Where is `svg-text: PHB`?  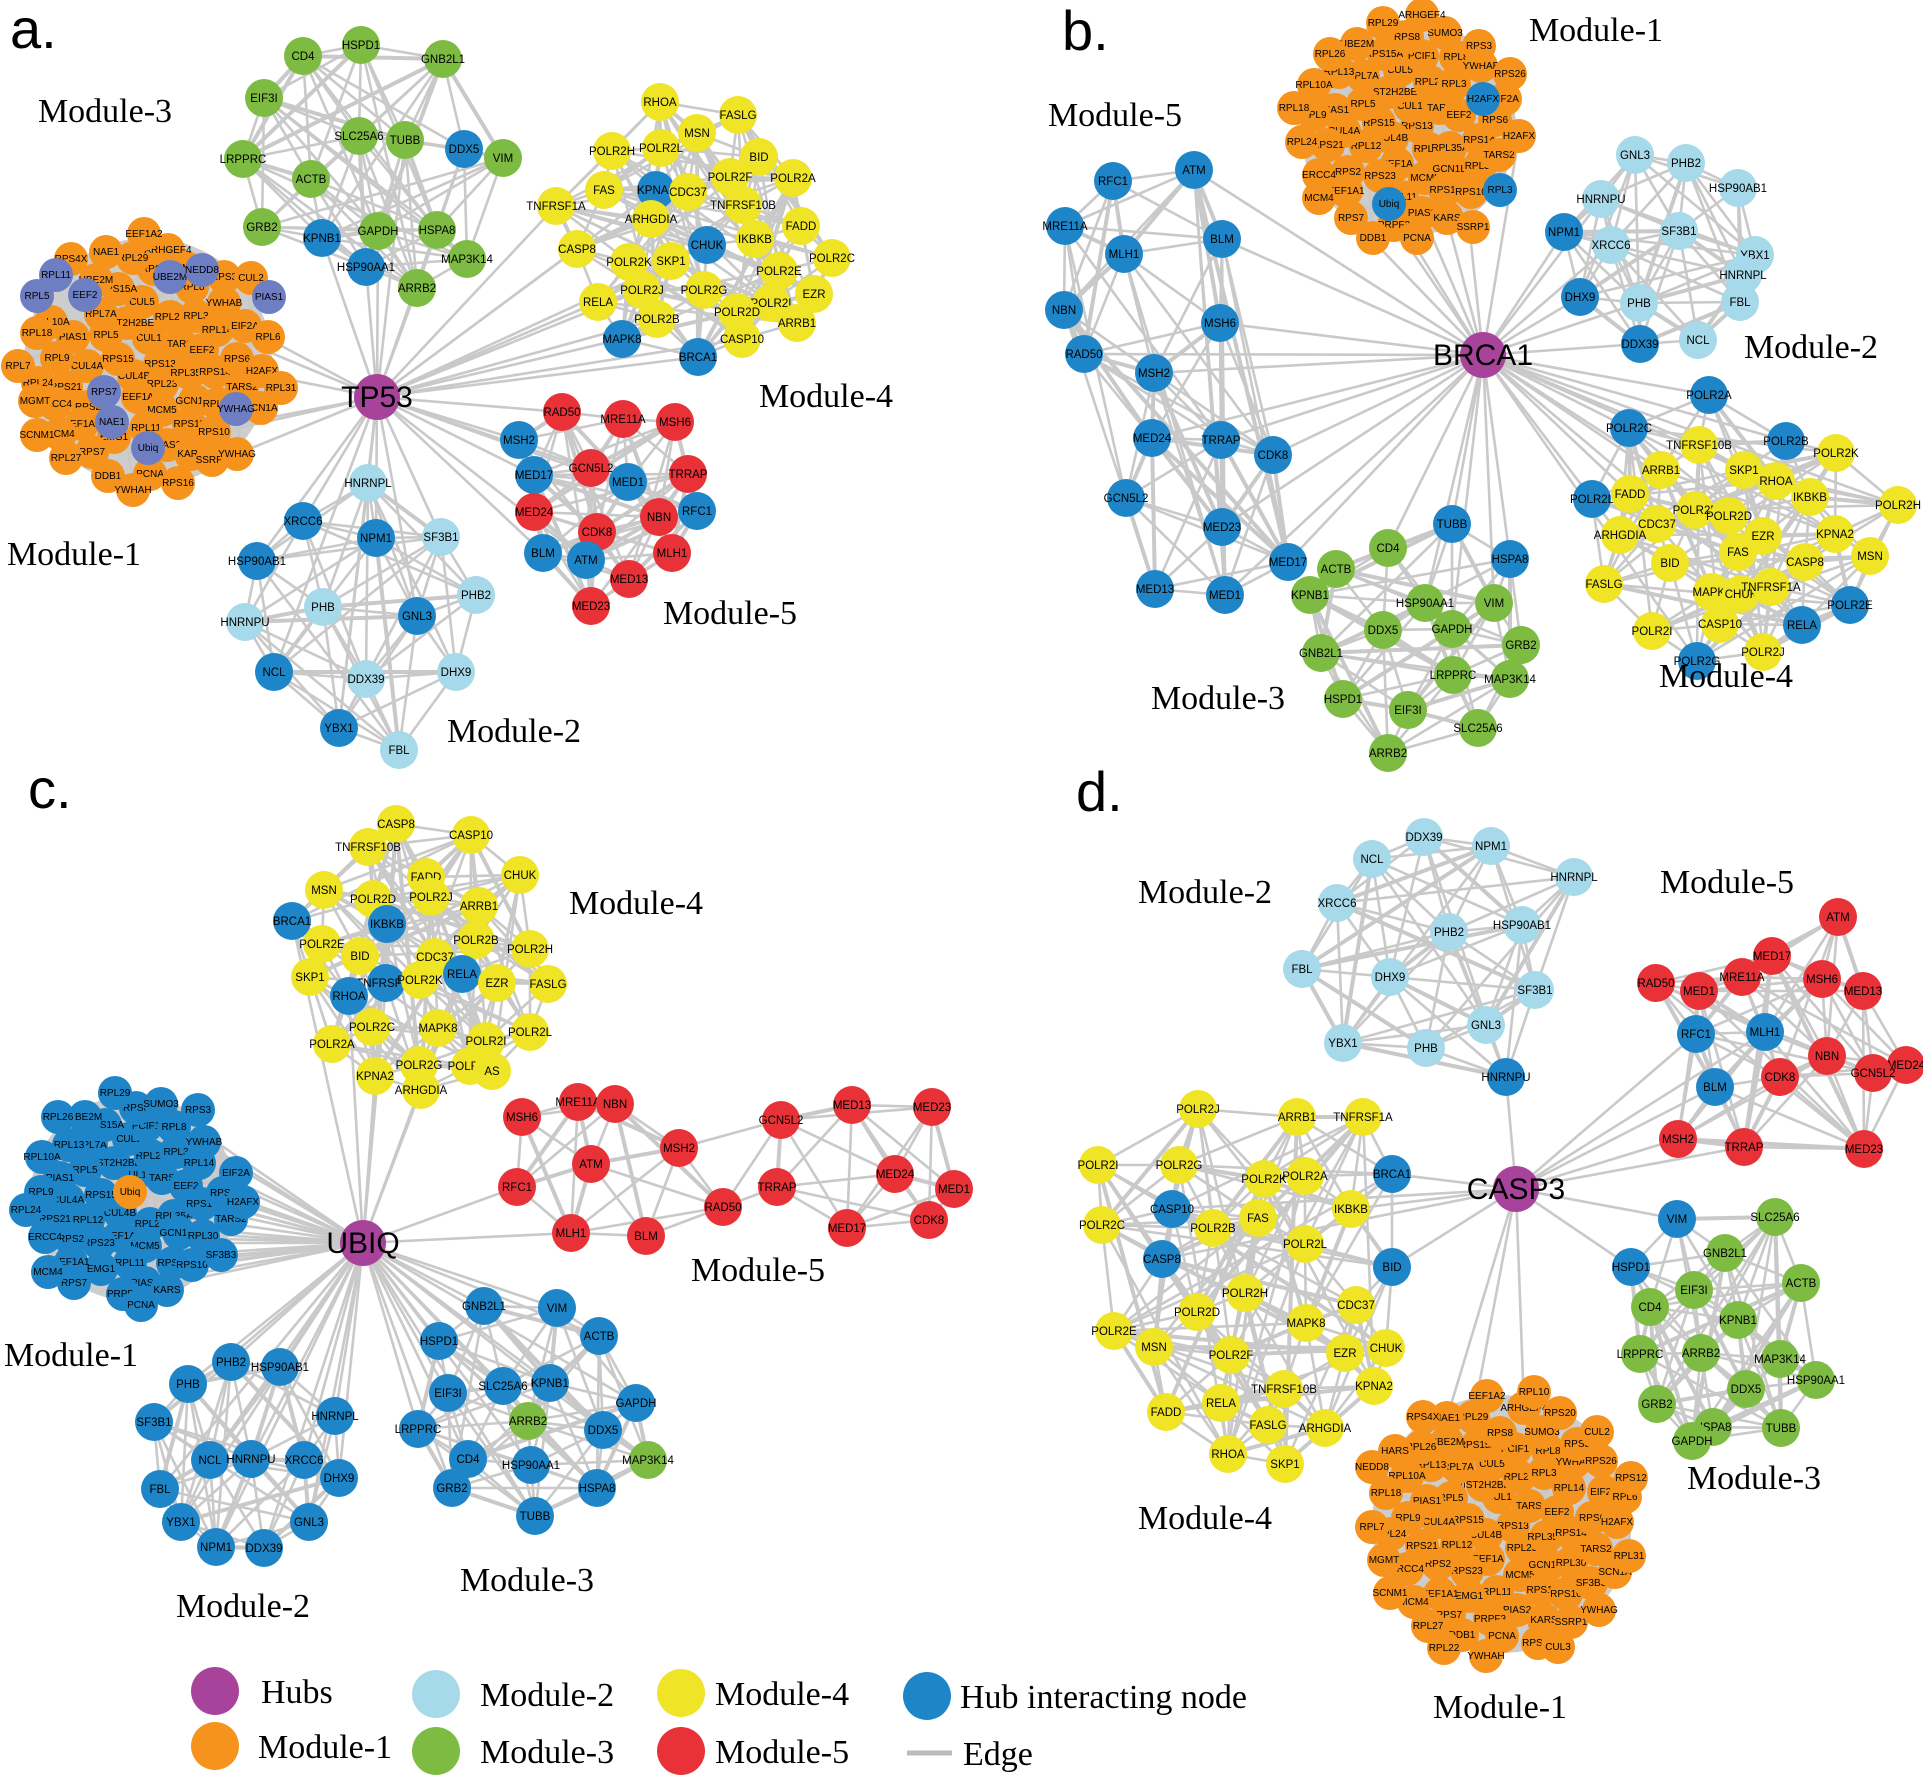 svg-text: PHB is located at coordinates (1426, 1049).